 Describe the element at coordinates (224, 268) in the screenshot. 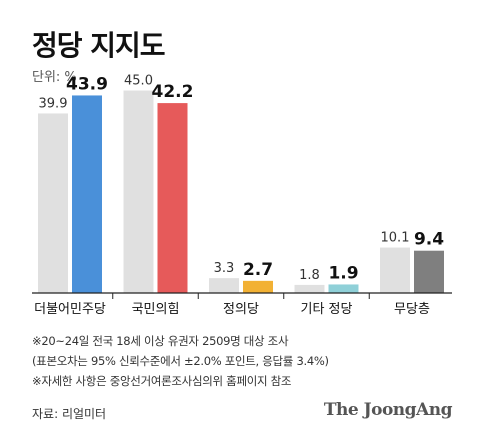

I see `data-label-previous-2: 3.3` at that location.